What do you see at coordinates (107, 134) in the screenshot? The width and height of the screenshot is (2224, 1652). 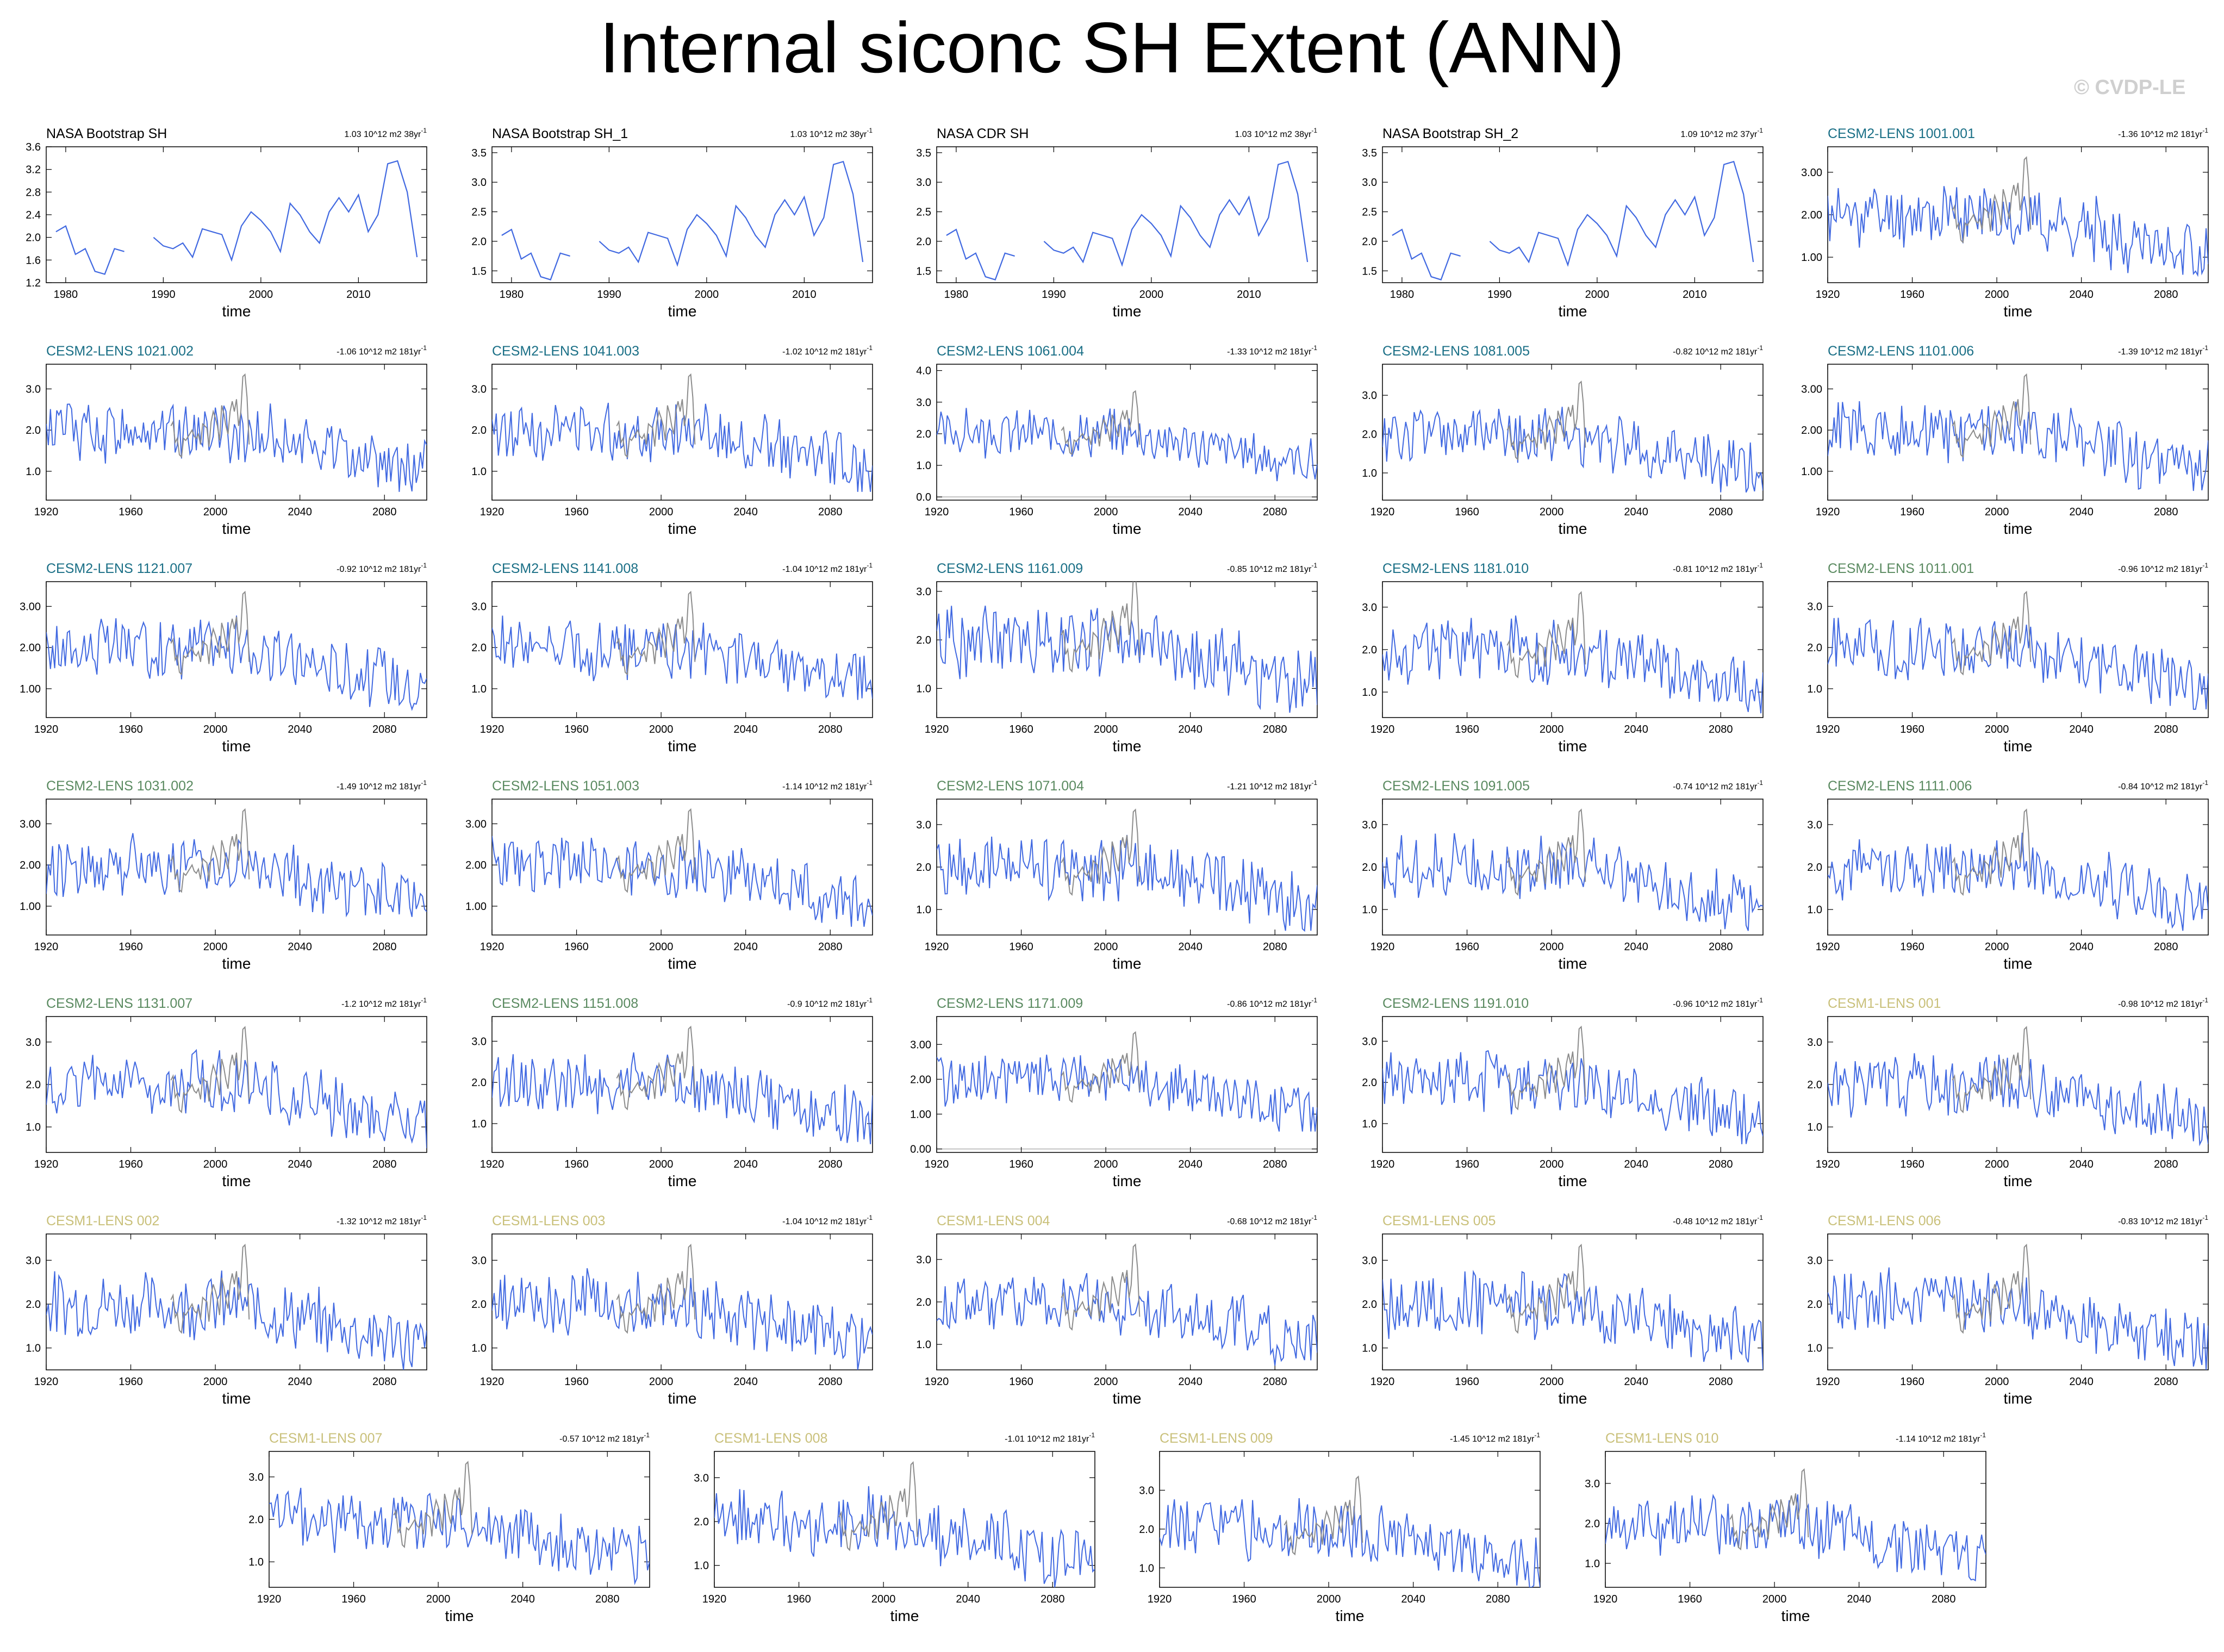 I see `panel-title: NASA Bootstrap SH` at bounding box center [107, 134].